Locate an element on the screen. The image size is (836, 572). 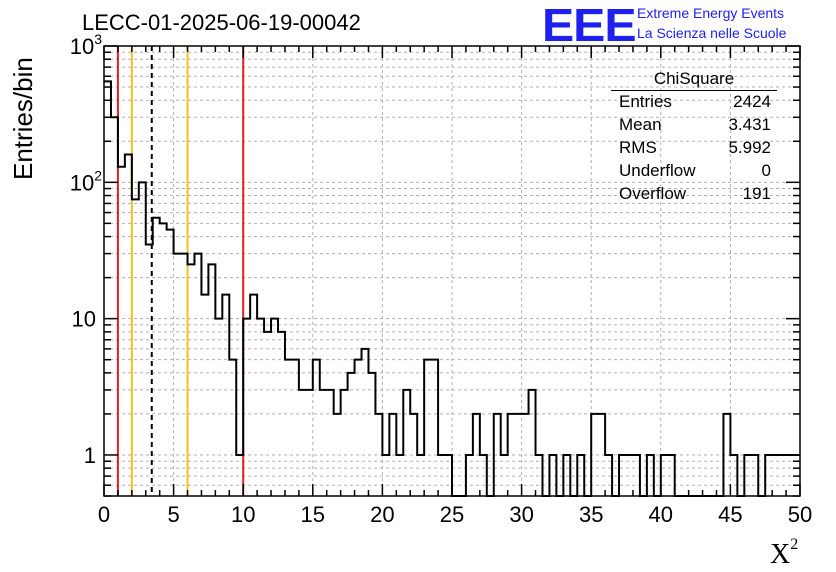
stats-title: ChiSquare is located at coordinates (694, 78).